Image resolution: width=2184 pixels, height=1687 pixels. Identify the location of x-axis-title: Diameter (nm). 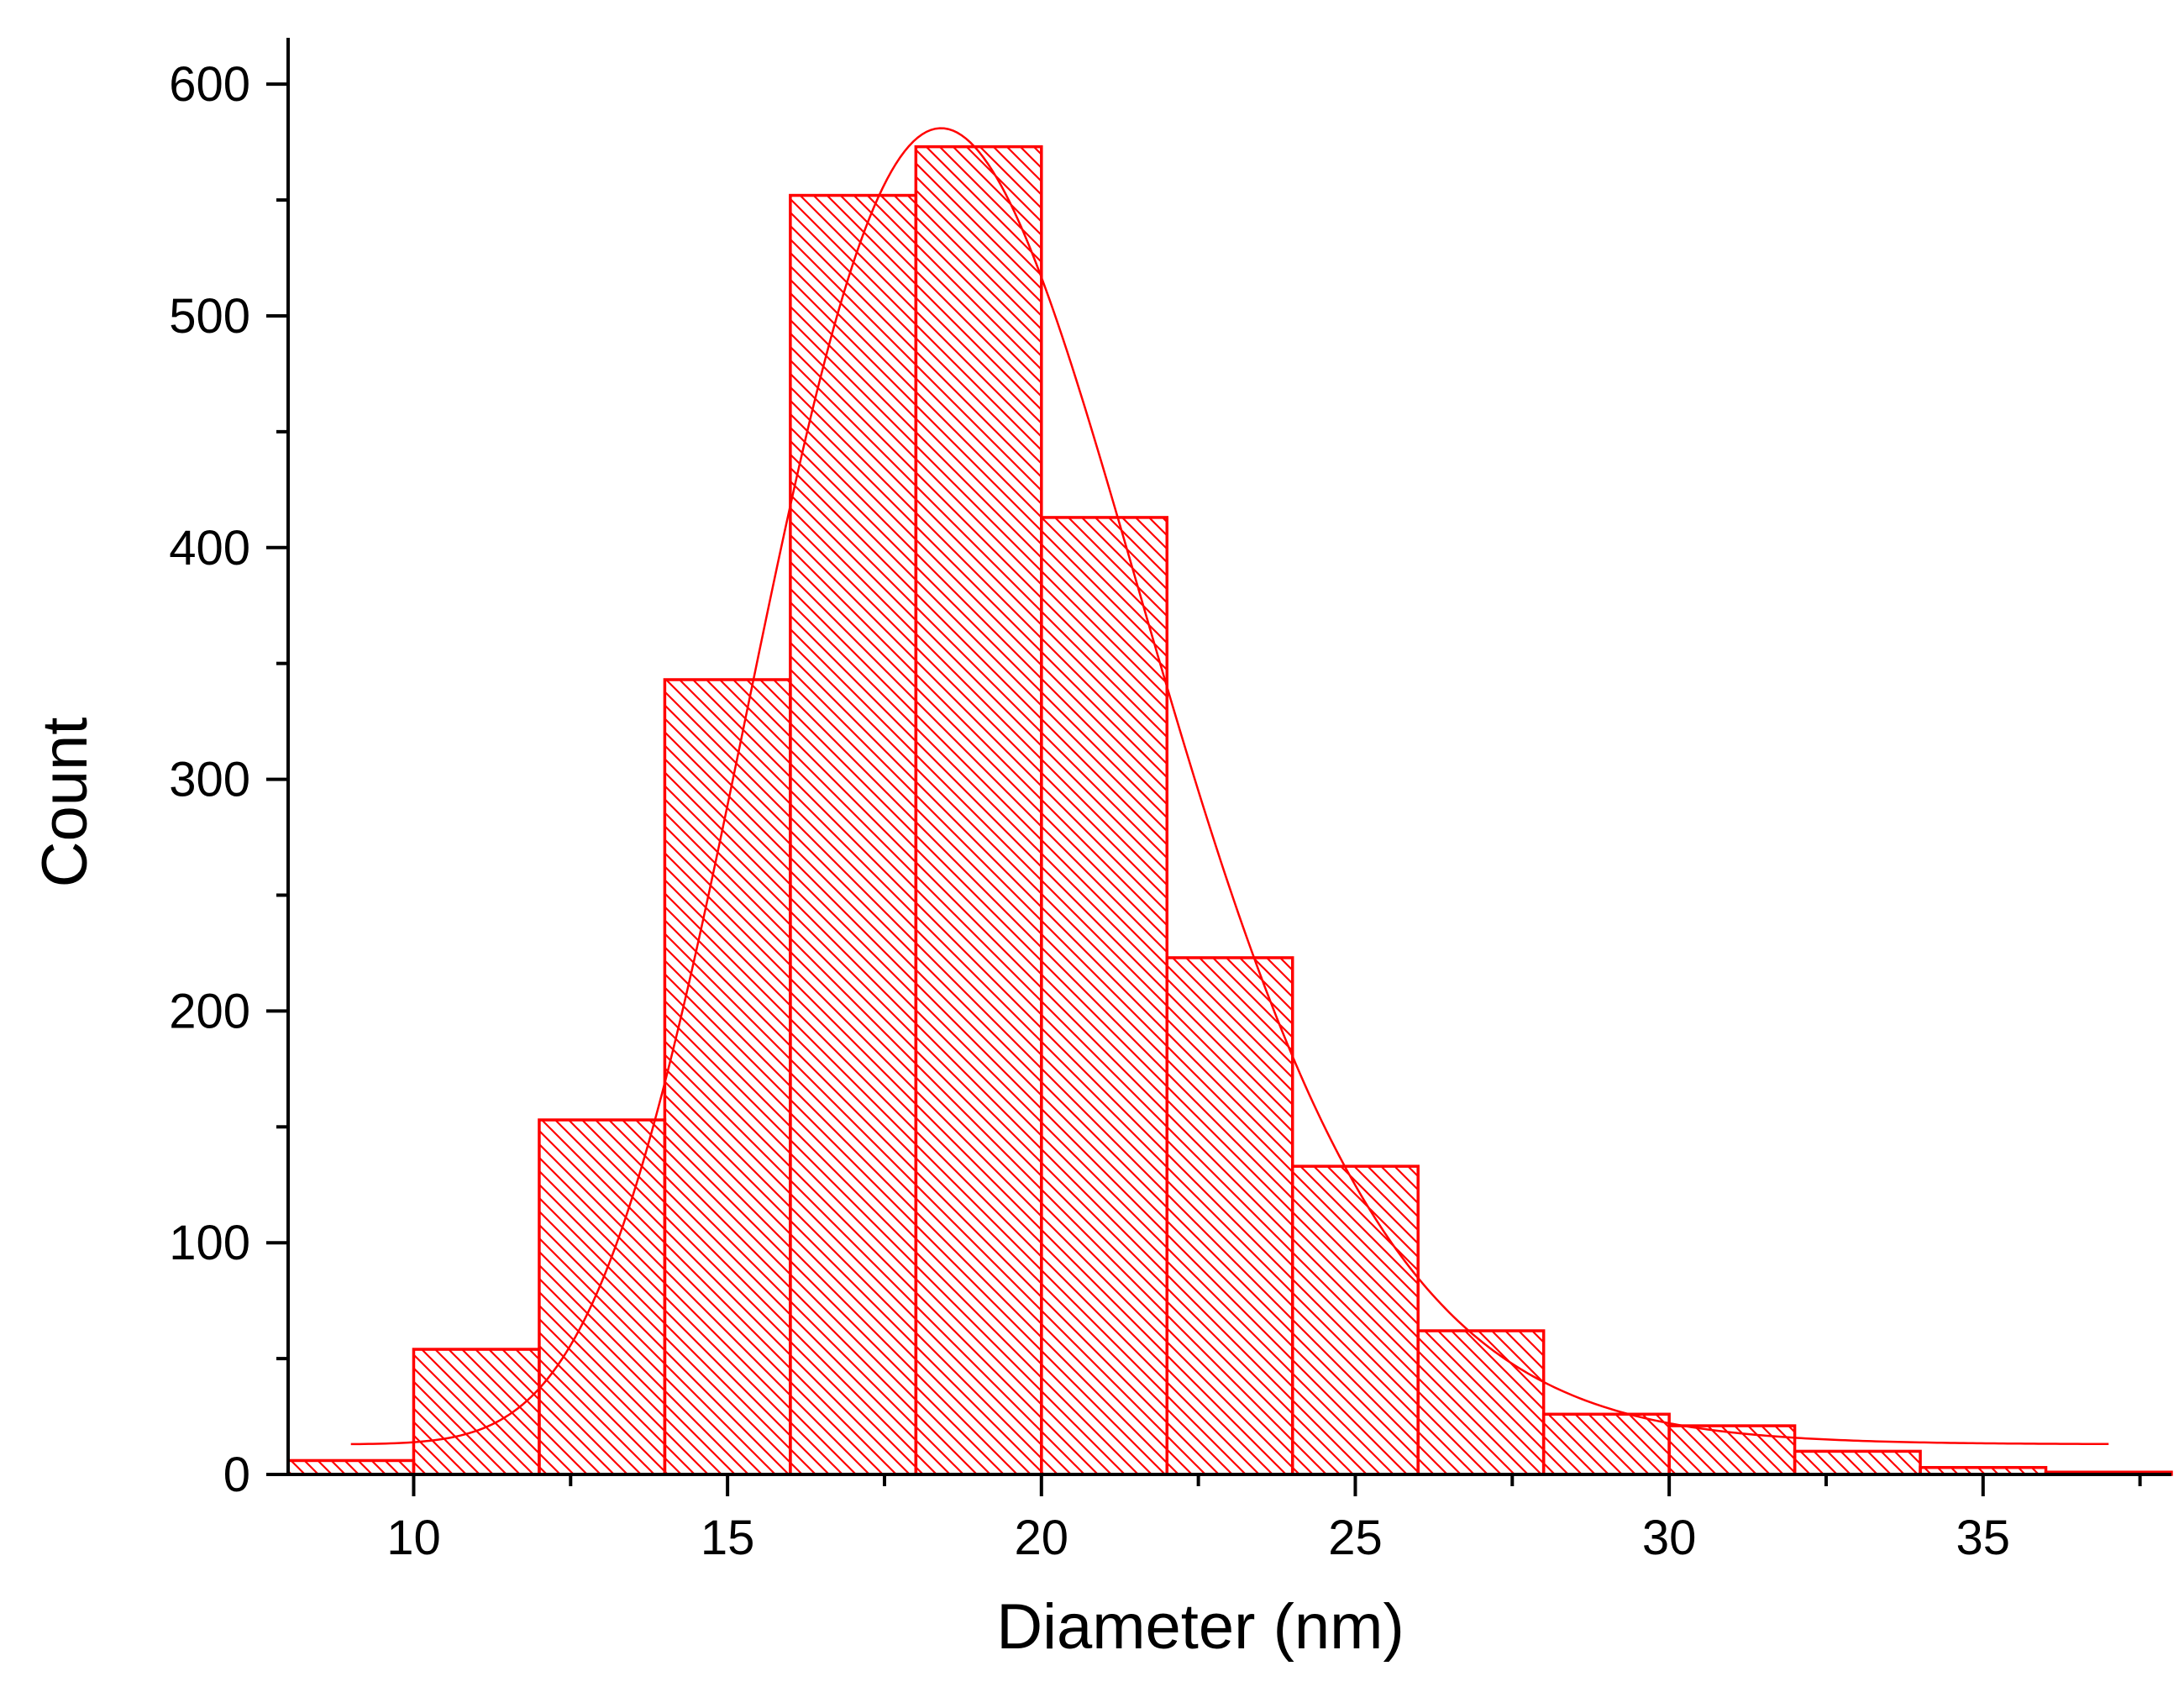
(1200, 1627).